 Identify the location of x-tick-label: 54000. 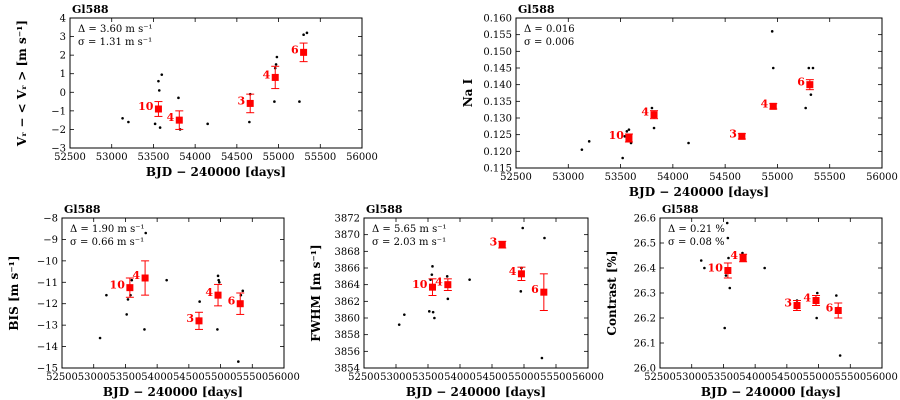
(157, 377).